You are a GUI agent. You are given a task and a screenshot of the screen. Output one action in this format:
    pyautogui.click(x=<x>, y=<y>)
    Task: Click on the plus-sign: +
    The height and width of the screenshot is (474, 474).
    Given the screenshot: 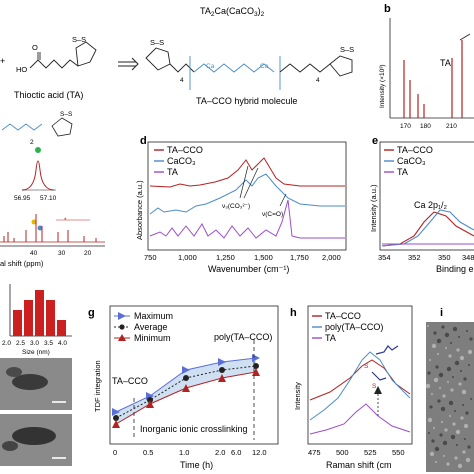 What is the action you would take?
    pyautogui.click(x=2, y=61)
    